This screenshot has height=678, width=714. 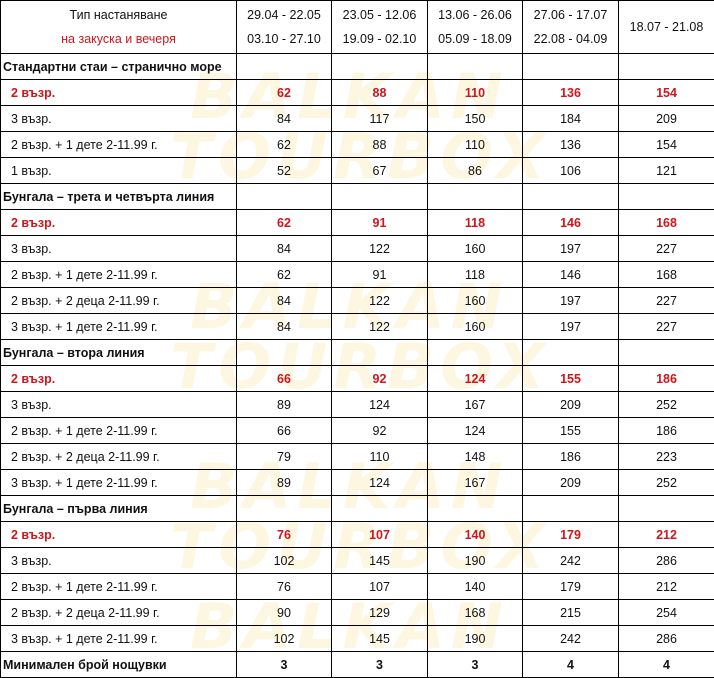 I want to click on occupancy-label: 2 възр., so click(x=119, y=379).